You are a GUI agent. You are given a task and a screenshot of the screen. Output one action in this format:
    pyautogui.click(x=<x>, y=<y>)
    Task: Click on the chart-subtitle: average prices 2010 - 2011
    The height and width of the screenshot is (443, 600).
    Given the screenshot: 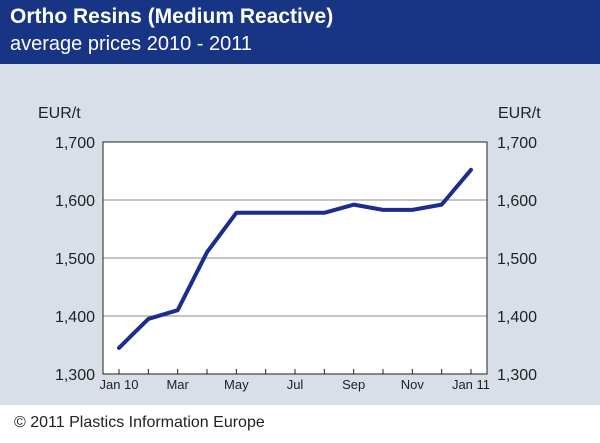 What is the action you would take?
    pyautogui.click(x=131, y=44)
    